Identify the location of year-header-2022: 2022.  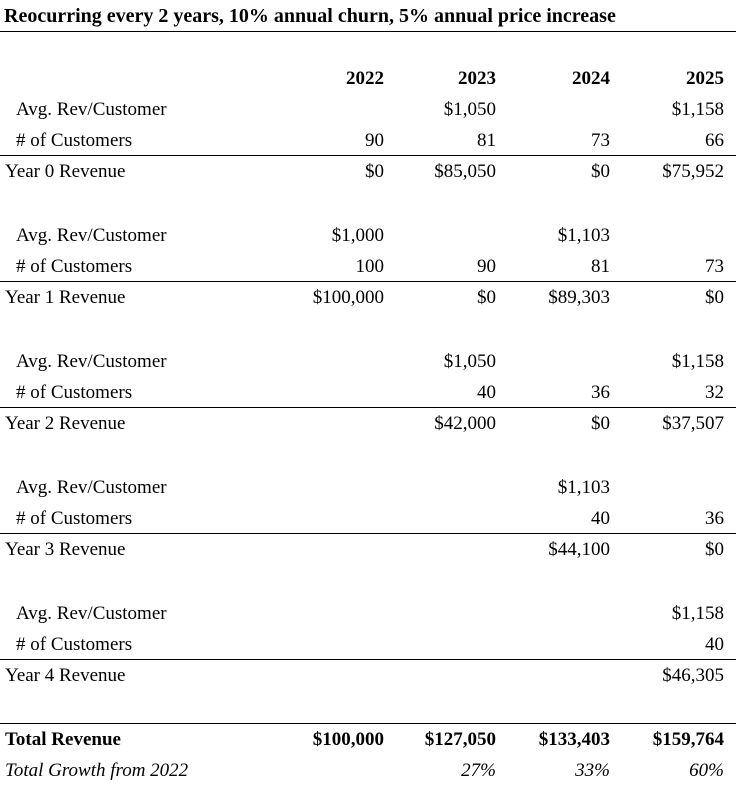
(365, 78).